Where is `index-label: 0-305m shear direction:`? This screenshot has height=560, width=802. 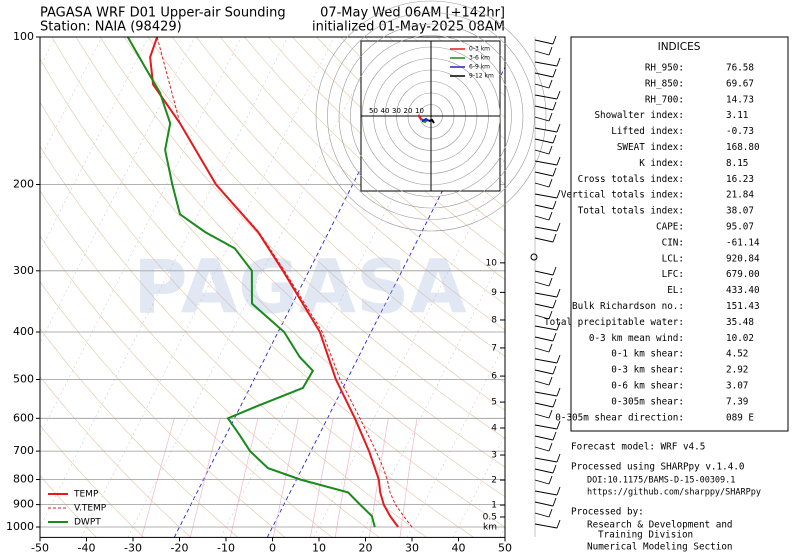
index-label: 0-305m shear direction: is located at coordinates (619, 417).